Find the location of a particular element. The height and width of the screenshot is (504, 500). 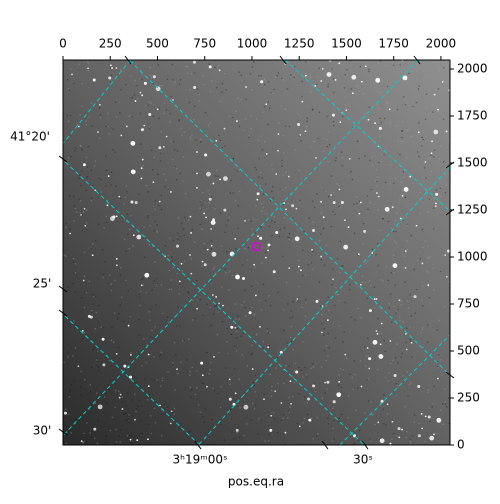

ra-label: 30ˢ is located at coordinates (363, 460).